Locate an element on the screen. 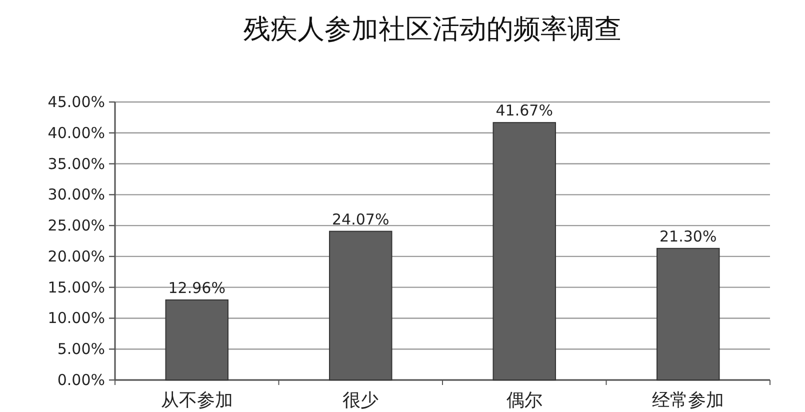 This screenshot has height=412, width=805. x-tick-label: 从不参加 is located at coordinates (196, 400).